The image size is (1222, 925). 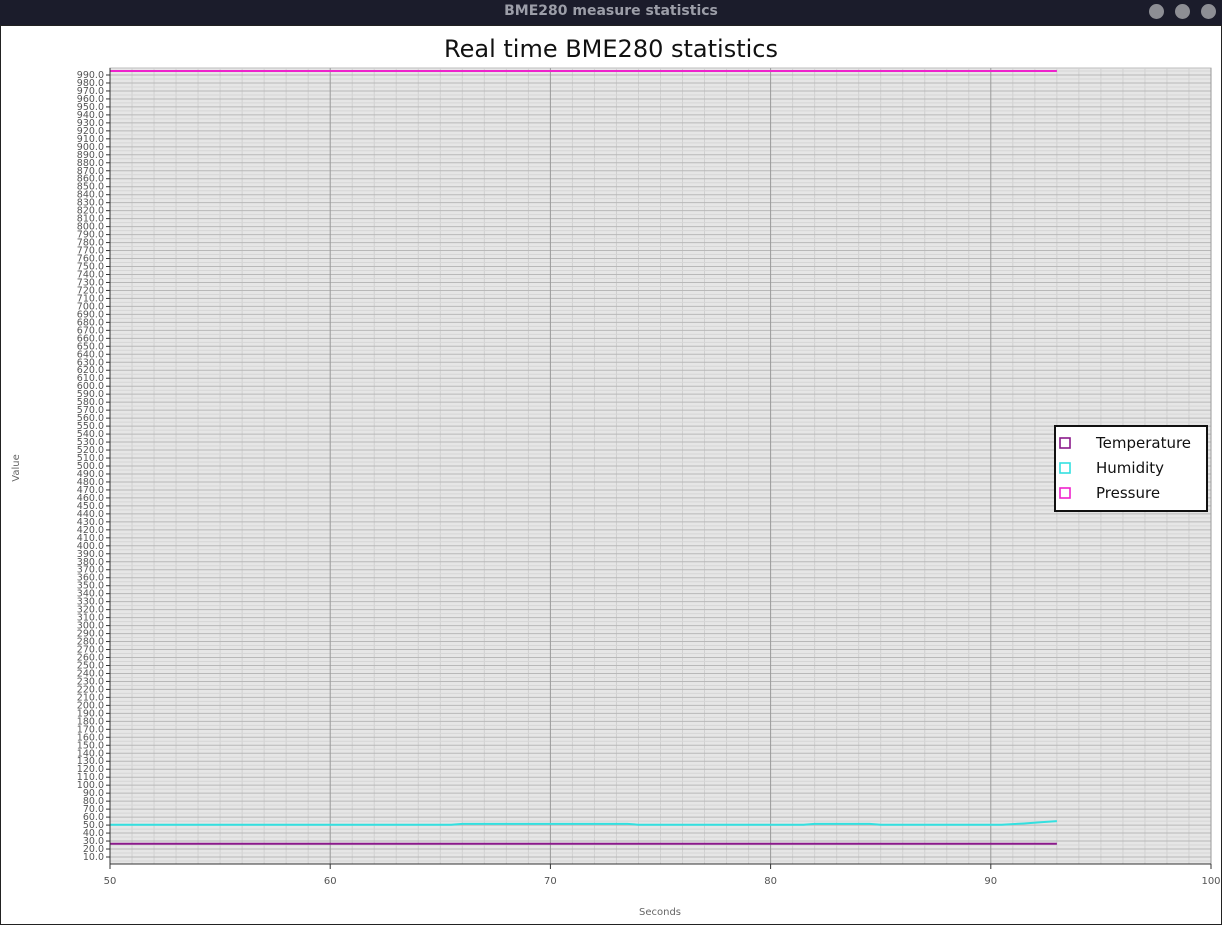 What do you see at coordinates (90, 402) in the screenshot?
I see `y-tick-label: 580.0` at bounding box center [90, 402].